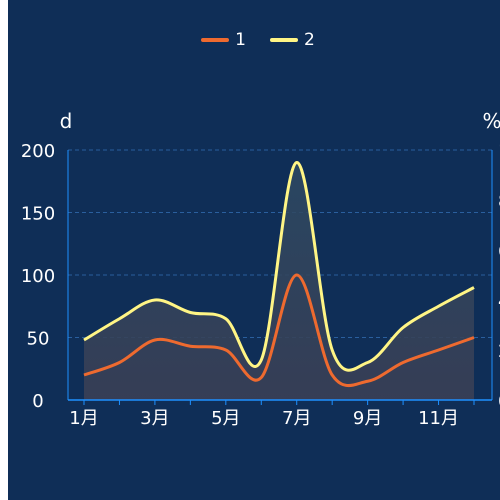  What do you see at coordinates (499, 401) in the screenshot?
I see `y-tick-right-0: 0` at bounding box center [499, 401].